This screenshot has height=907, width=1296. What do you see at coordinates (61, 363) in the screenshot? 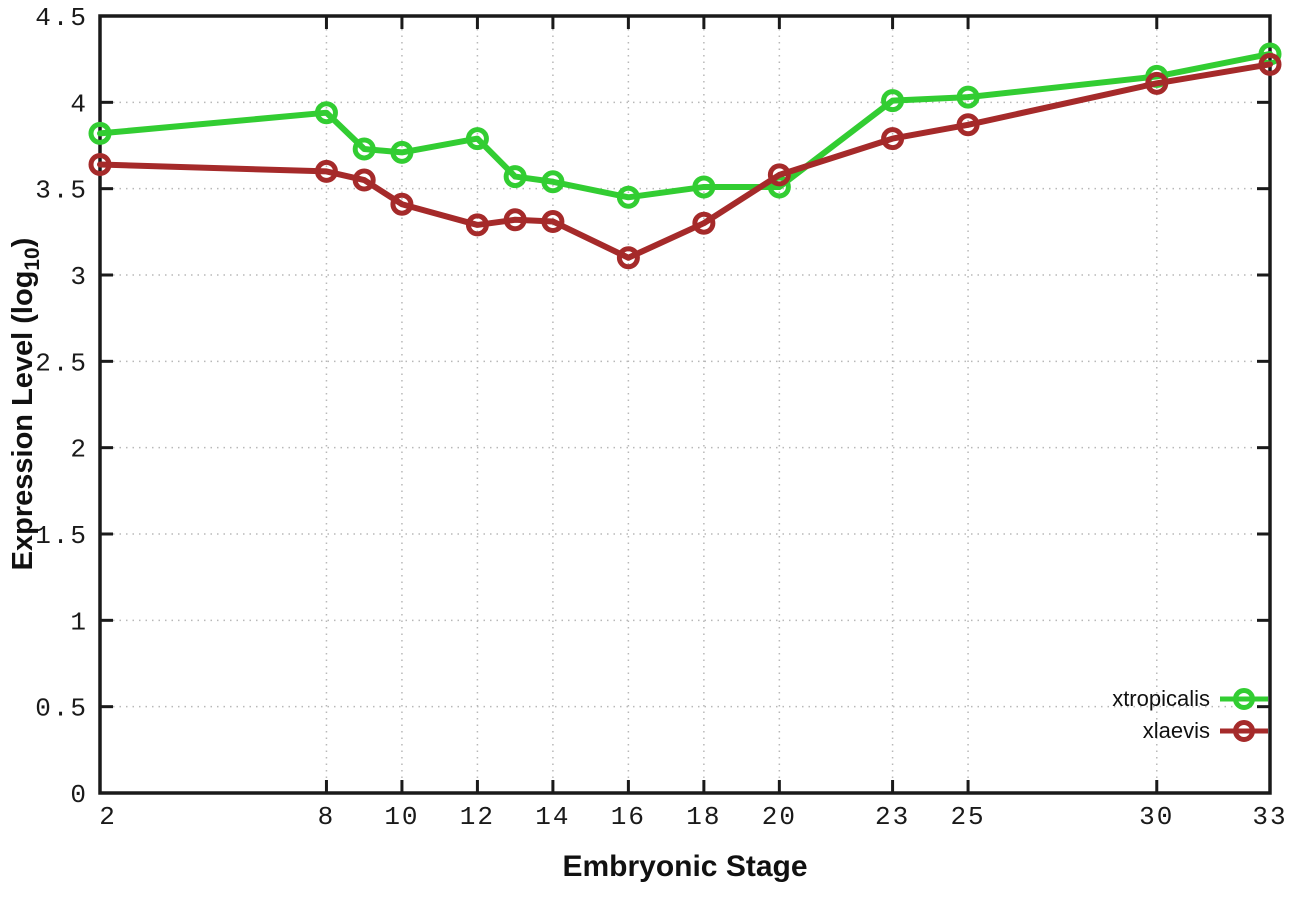
I see `y-tick-label: 2.5` at bounding box center [61, 363].